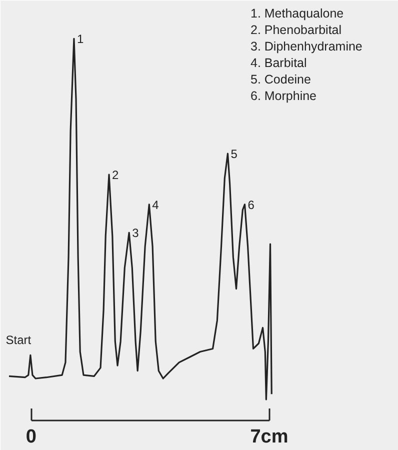 This screenshot has width=398, height=450. I want to click on x-tick-label: 0, so click(31, 437).